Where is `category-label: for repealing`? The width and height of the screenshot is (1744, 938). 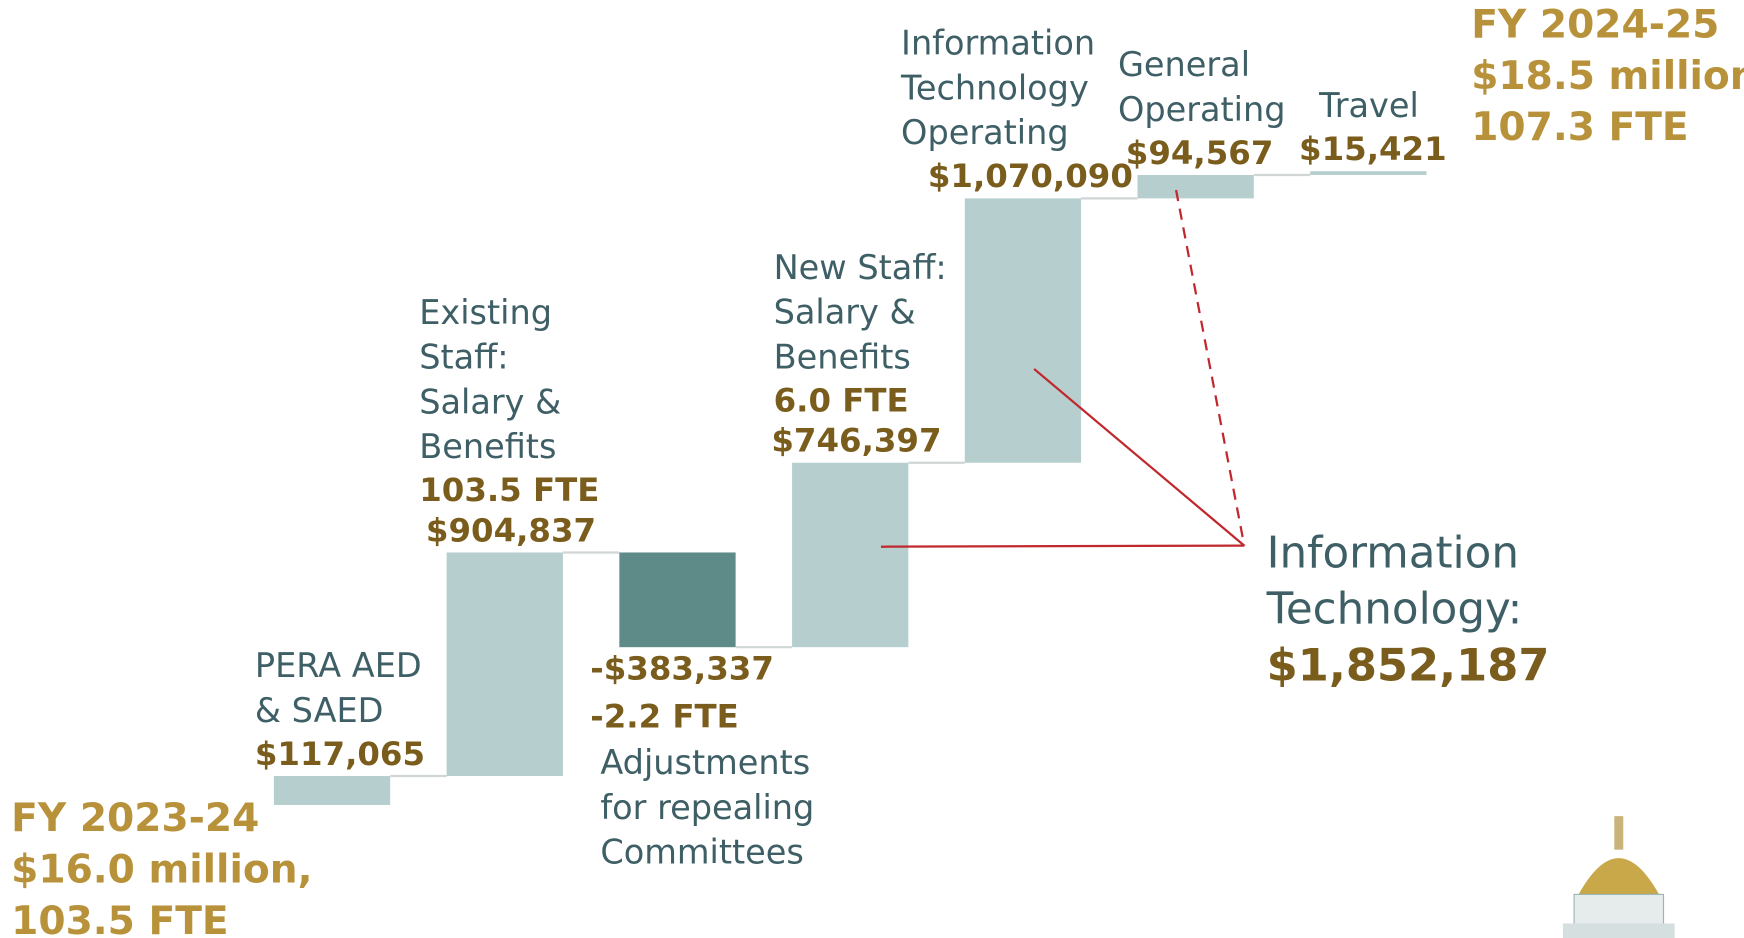 category-label: for repealing is located at coordinates (707, 807).